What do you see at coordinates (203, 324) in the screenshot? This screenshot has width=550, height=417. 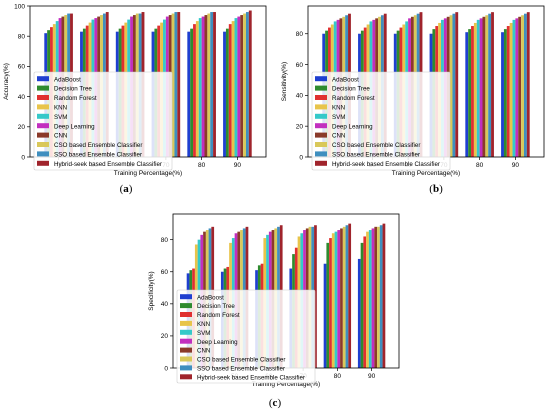 I see `legend-label: KNN` at bounding box center [203, 324].